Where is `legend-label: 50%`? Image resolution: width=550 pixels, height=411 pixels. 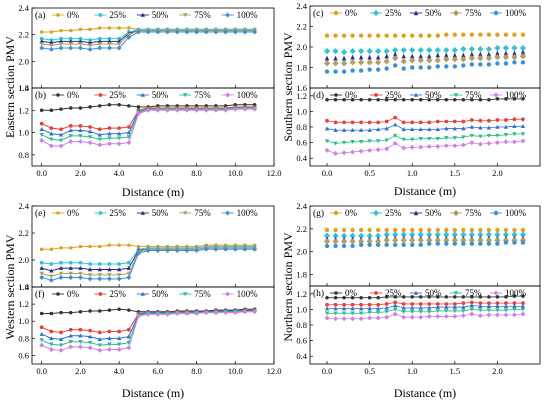
legend-label: 50% is located at coordinates (160, 15).